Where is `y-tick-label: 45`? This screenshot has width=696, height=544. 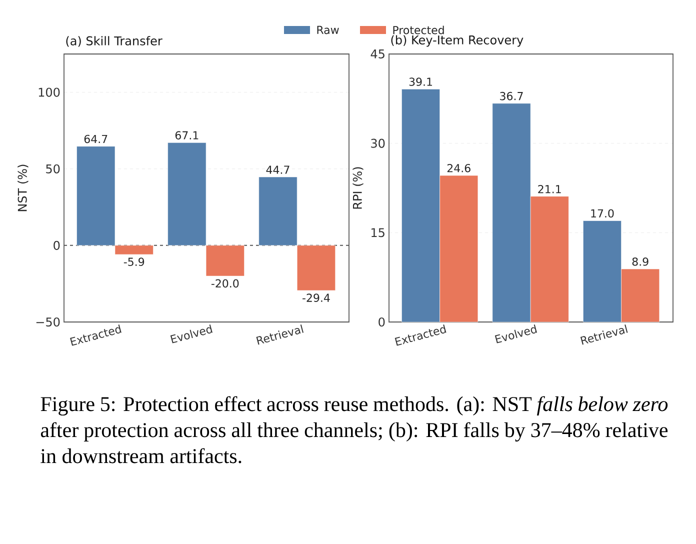
y-tick-label: 45 is located at coordinates (377, 54).